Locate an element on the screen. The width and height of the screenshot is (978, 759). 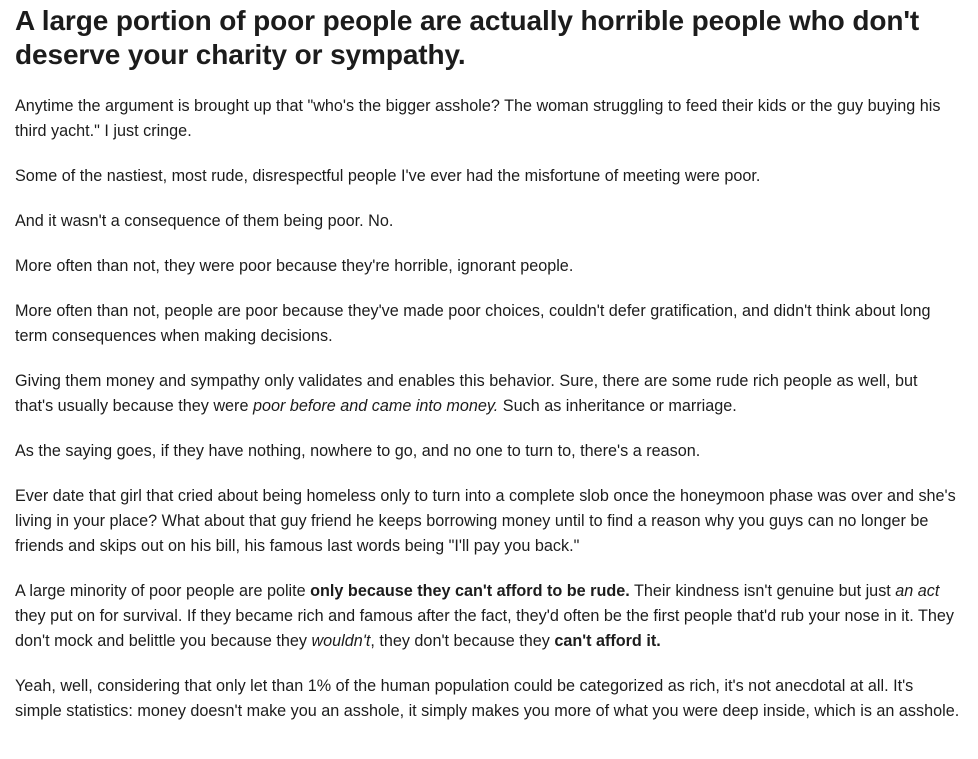
paragraph-9-emphasis-2: wouldn't is located at coordinates (341, 641).